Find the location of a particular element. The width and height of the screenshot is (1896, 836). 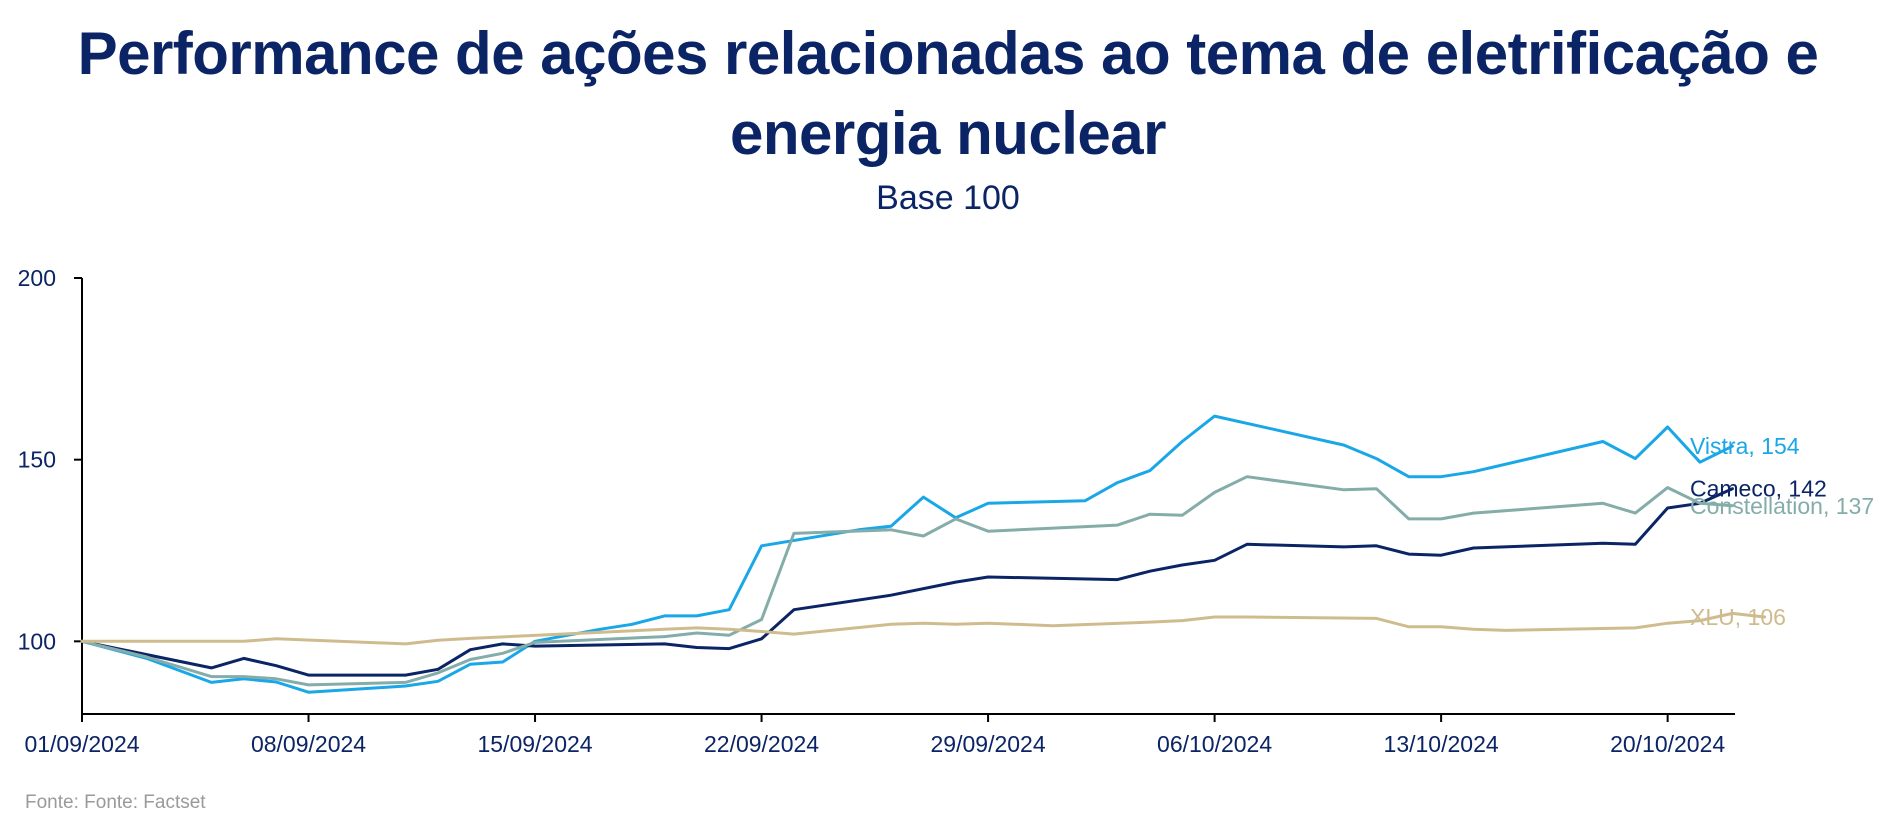

x-tick-label: 13/10/2024 is located at coordinates (1441, 744).